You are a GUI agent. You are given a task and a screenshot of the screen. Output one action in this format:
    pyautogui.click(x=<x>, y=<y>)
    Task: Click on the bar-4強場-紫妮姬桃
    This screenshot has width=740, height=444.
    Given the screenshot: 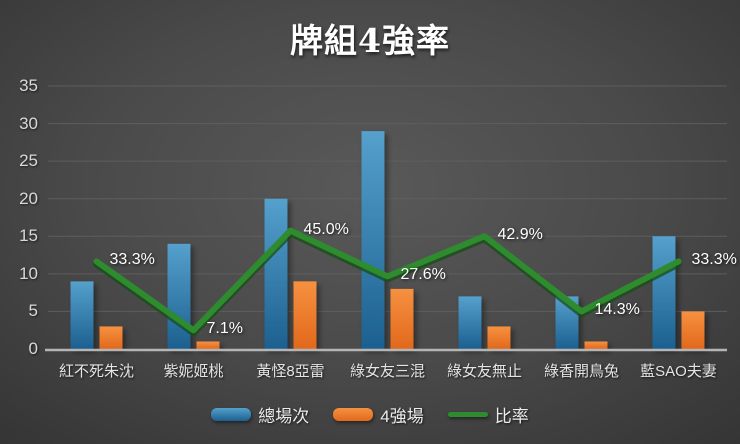 What is the action you would take?
    pyautogui.click(x=208, y=345)
    